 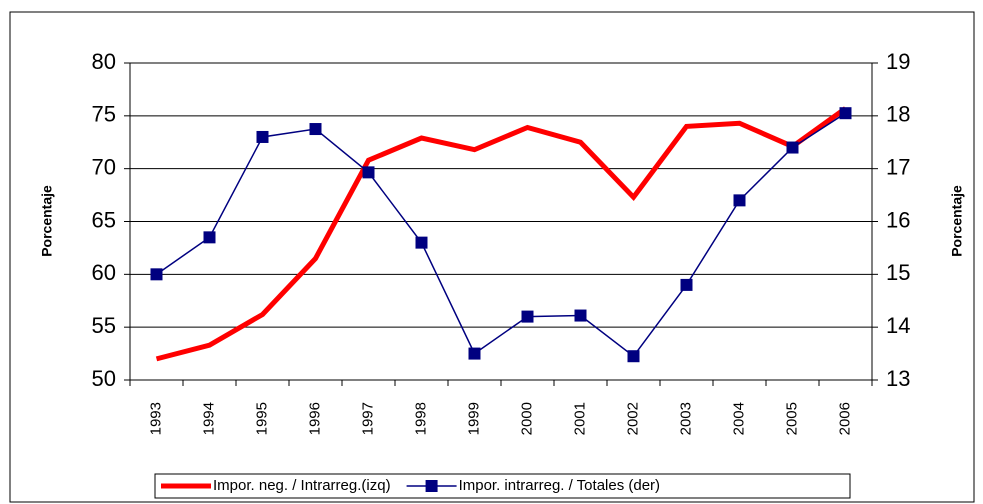 What do you see at coordinates (898, 378) in the screenshot?
I see `y2-tick-label: 13` at bounding box center [898, 378].